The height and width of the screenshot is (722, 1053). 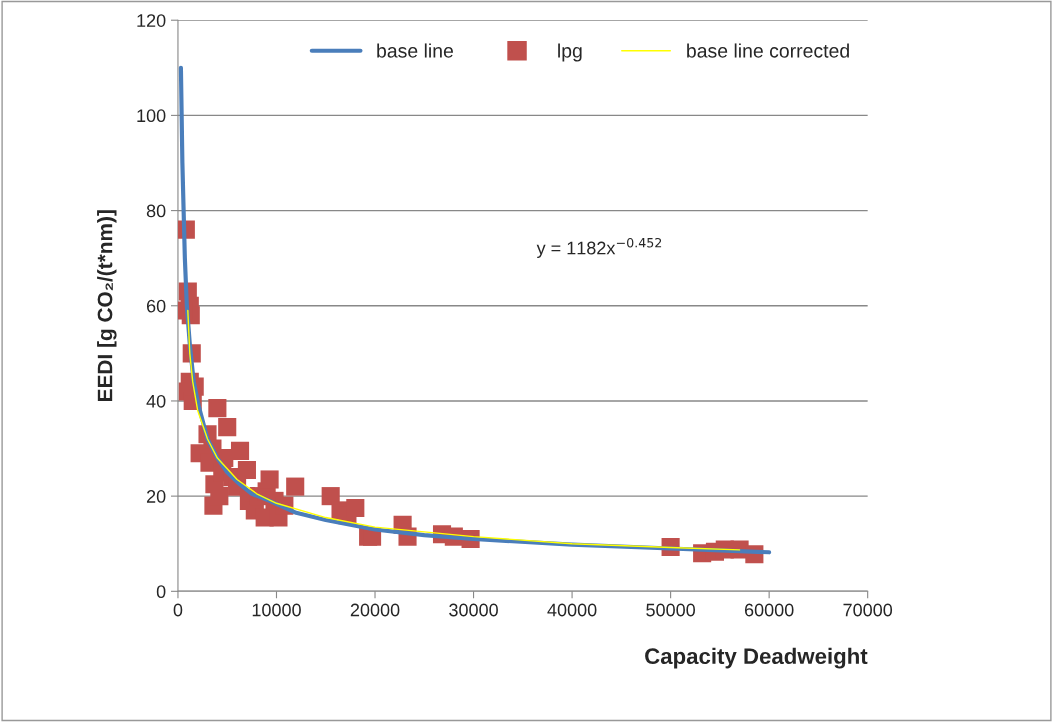 I want to click on x-tick-label: 70000, so click(x=868, y=610).